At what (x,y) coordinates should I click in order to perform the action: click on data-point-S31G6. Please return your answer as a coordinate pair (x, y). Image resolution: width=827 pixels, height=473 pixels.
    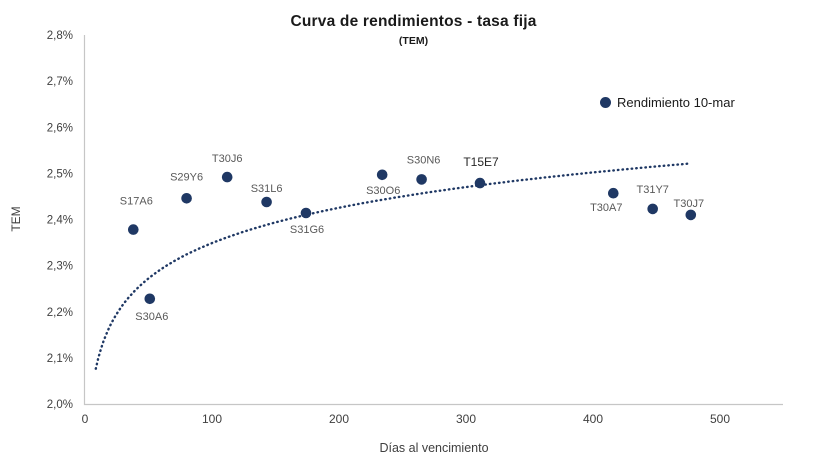
    Looking at the image, I should click on (306, 213).